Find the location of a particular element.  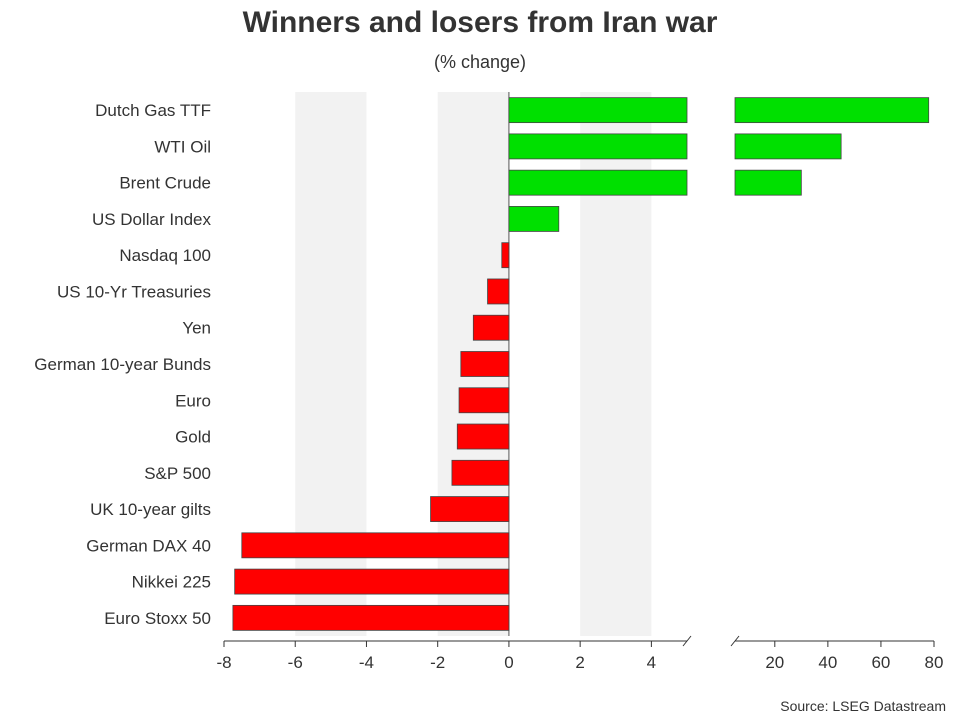

category-label: US Dollar Index is located at coordinates (152, 219).